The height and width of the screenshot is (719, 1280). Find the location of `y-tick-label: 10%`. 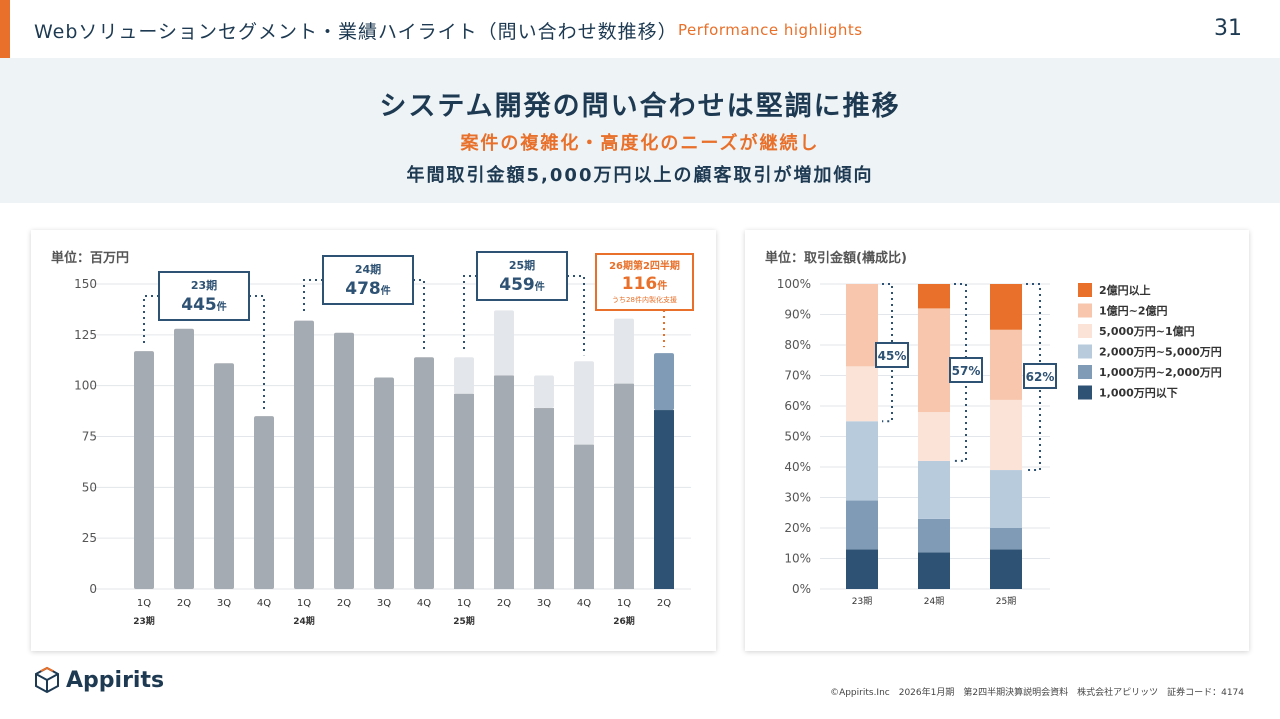

y-tick-label: 10% is located at coordinates (797, 559).